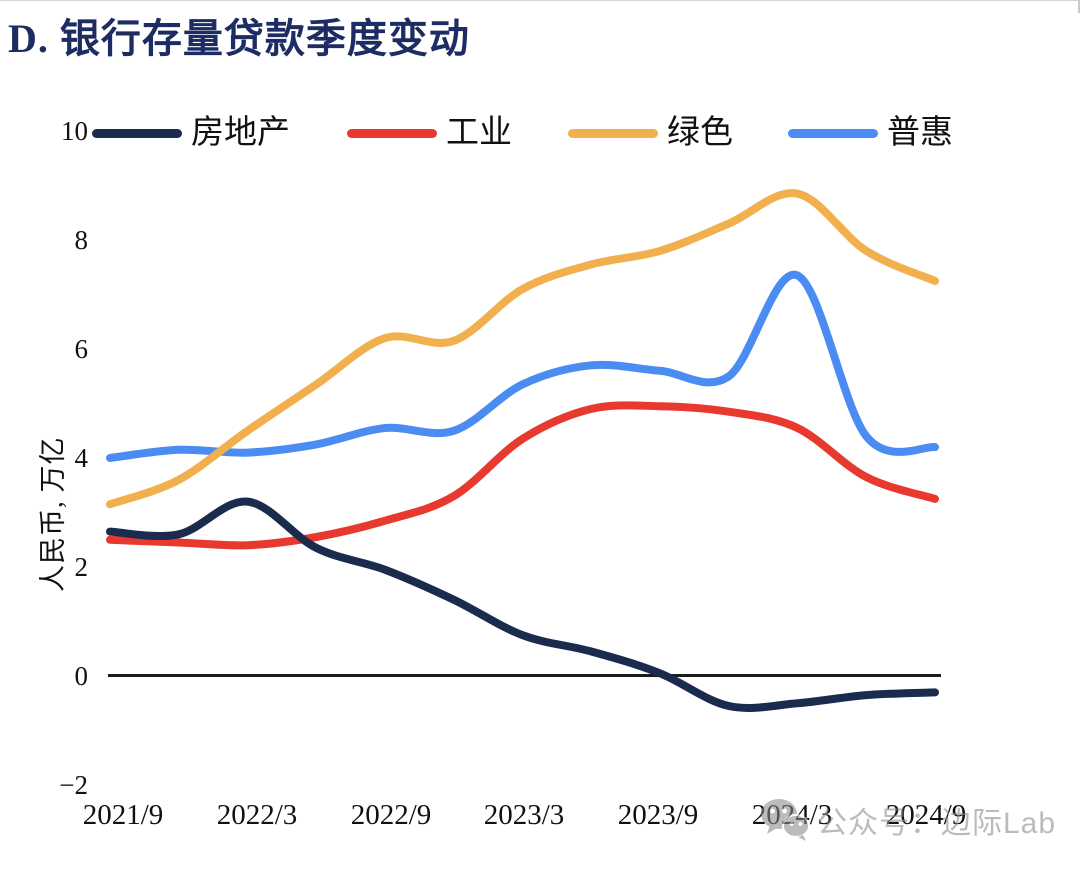  I want to click on zero-baseline, so click(524, 675).